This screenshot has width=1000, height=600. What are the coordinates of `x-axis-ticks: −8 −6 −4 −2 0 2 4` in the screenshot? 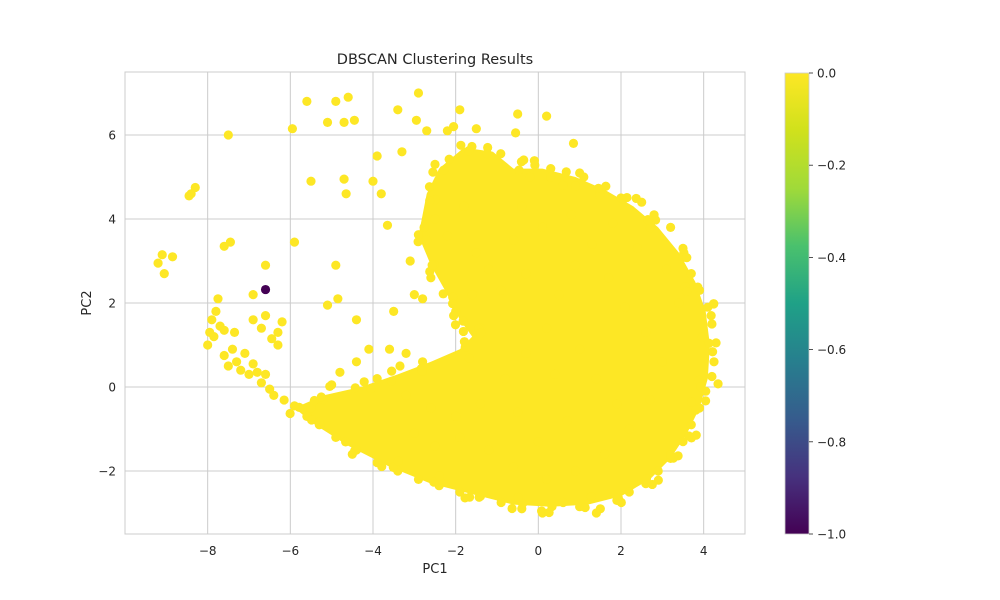 It's located at (453, 551).